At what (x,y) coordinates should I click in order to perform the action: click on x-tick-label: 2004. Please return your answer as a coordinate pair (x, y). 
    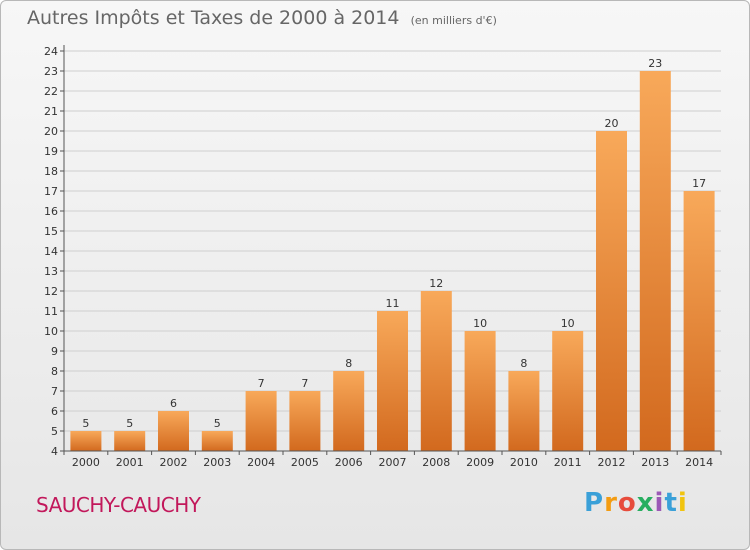
    Looking at the image, I should click on (261, 462).